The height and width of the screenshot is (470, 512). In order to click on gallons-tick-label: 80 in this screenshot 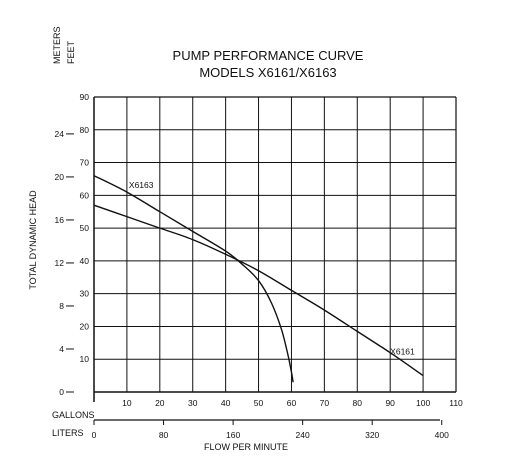, I will do `click(358, 403)`.